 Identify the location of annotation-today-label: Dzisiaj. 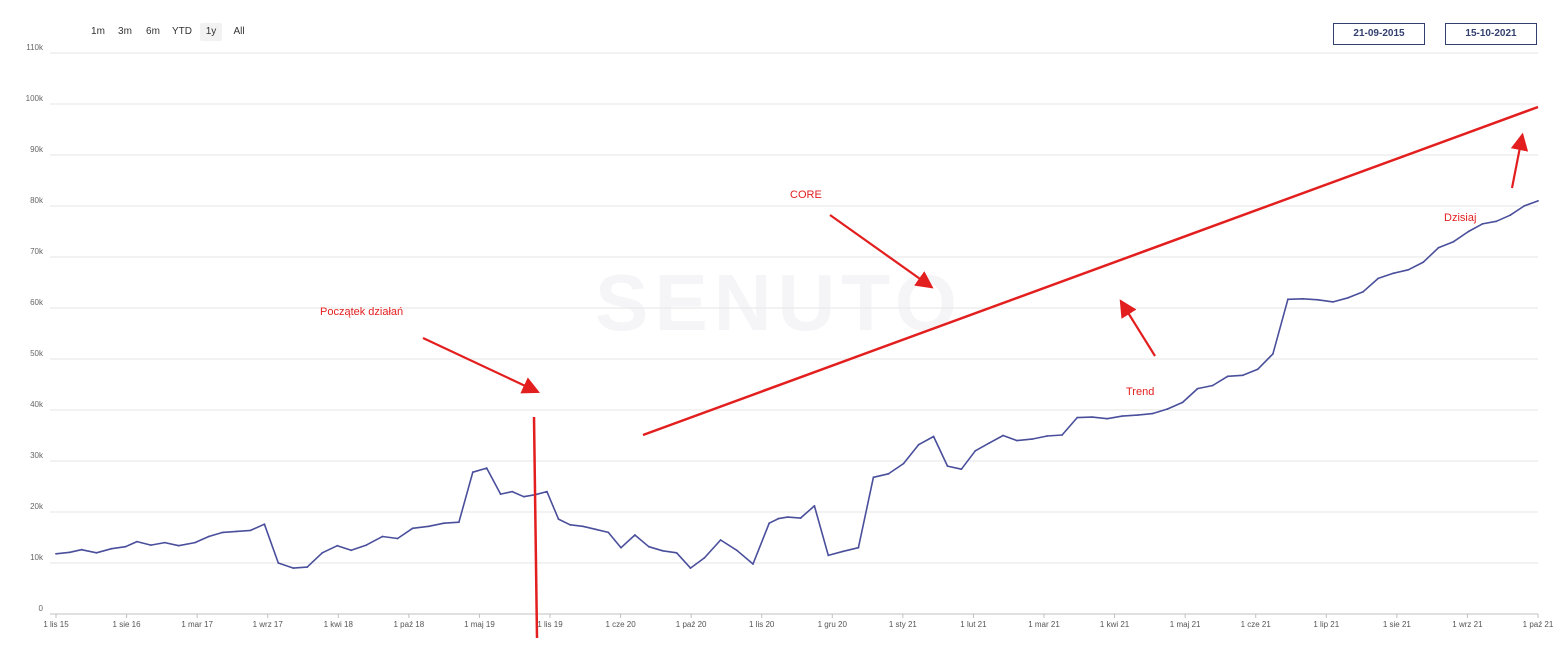
(1460, 218).